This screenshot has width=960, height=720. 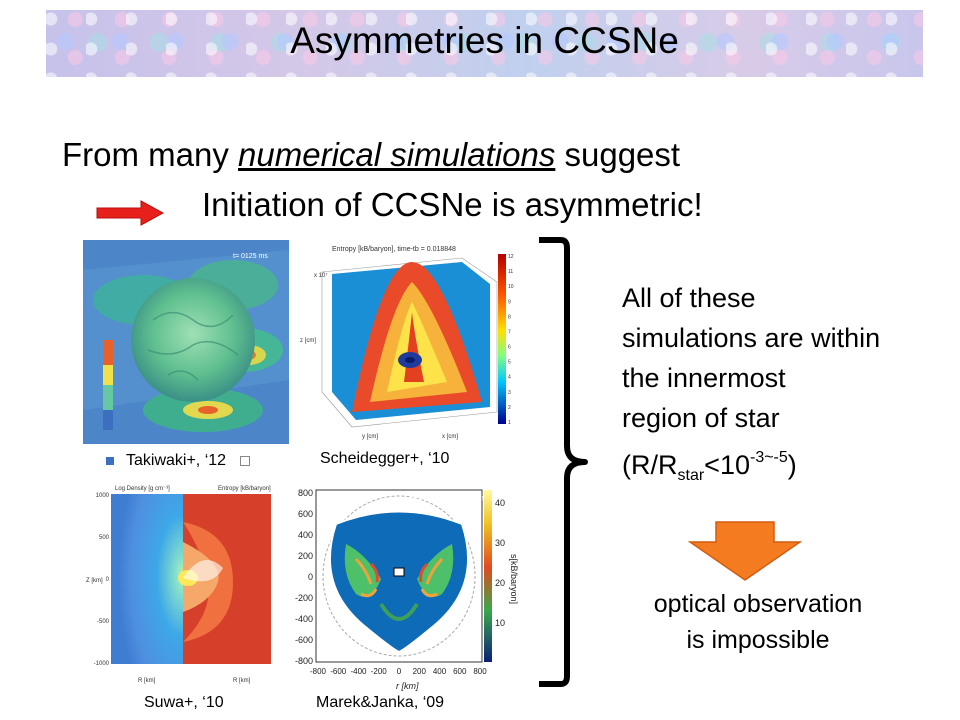 I want to click on note-line-4: region of star, so click(x=701, y=418).